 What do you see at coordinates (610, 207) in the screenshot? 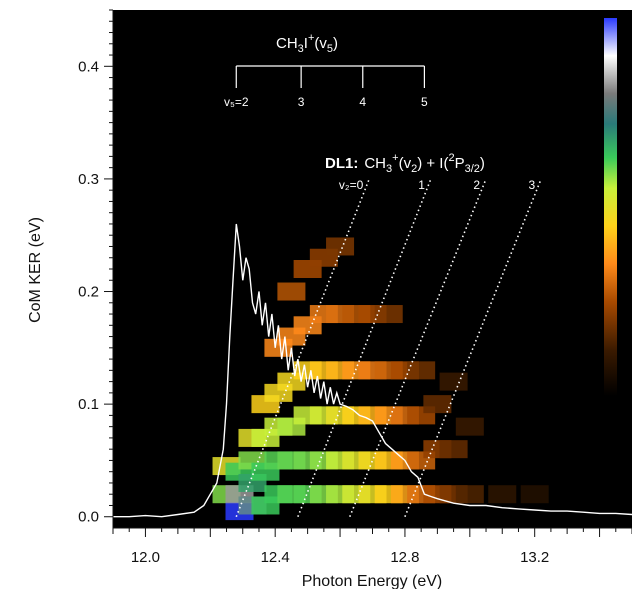
I see `colorbar` at bounding box center [610, 207].